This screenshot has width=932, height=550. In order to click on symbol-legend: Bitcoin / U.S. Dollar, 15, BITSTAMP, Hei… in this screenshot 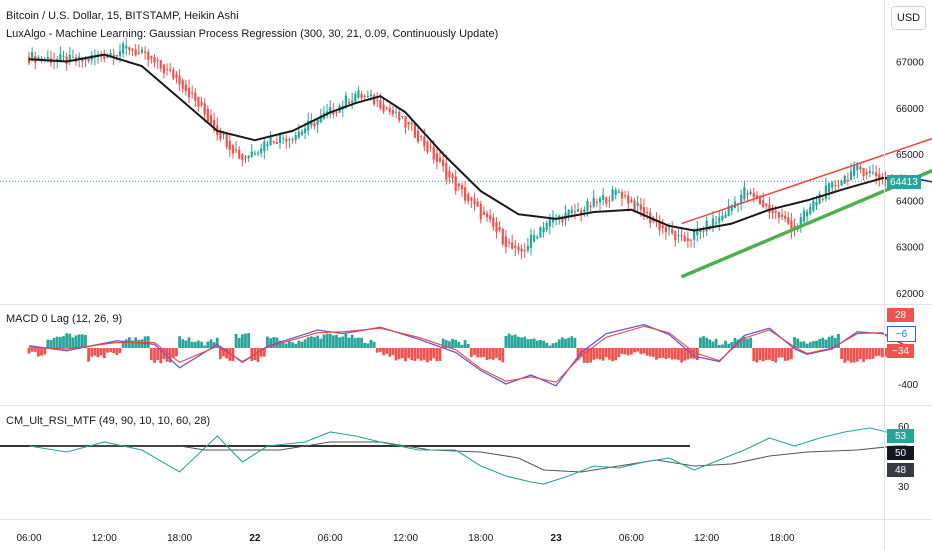, I will do `click(122, 16)`.